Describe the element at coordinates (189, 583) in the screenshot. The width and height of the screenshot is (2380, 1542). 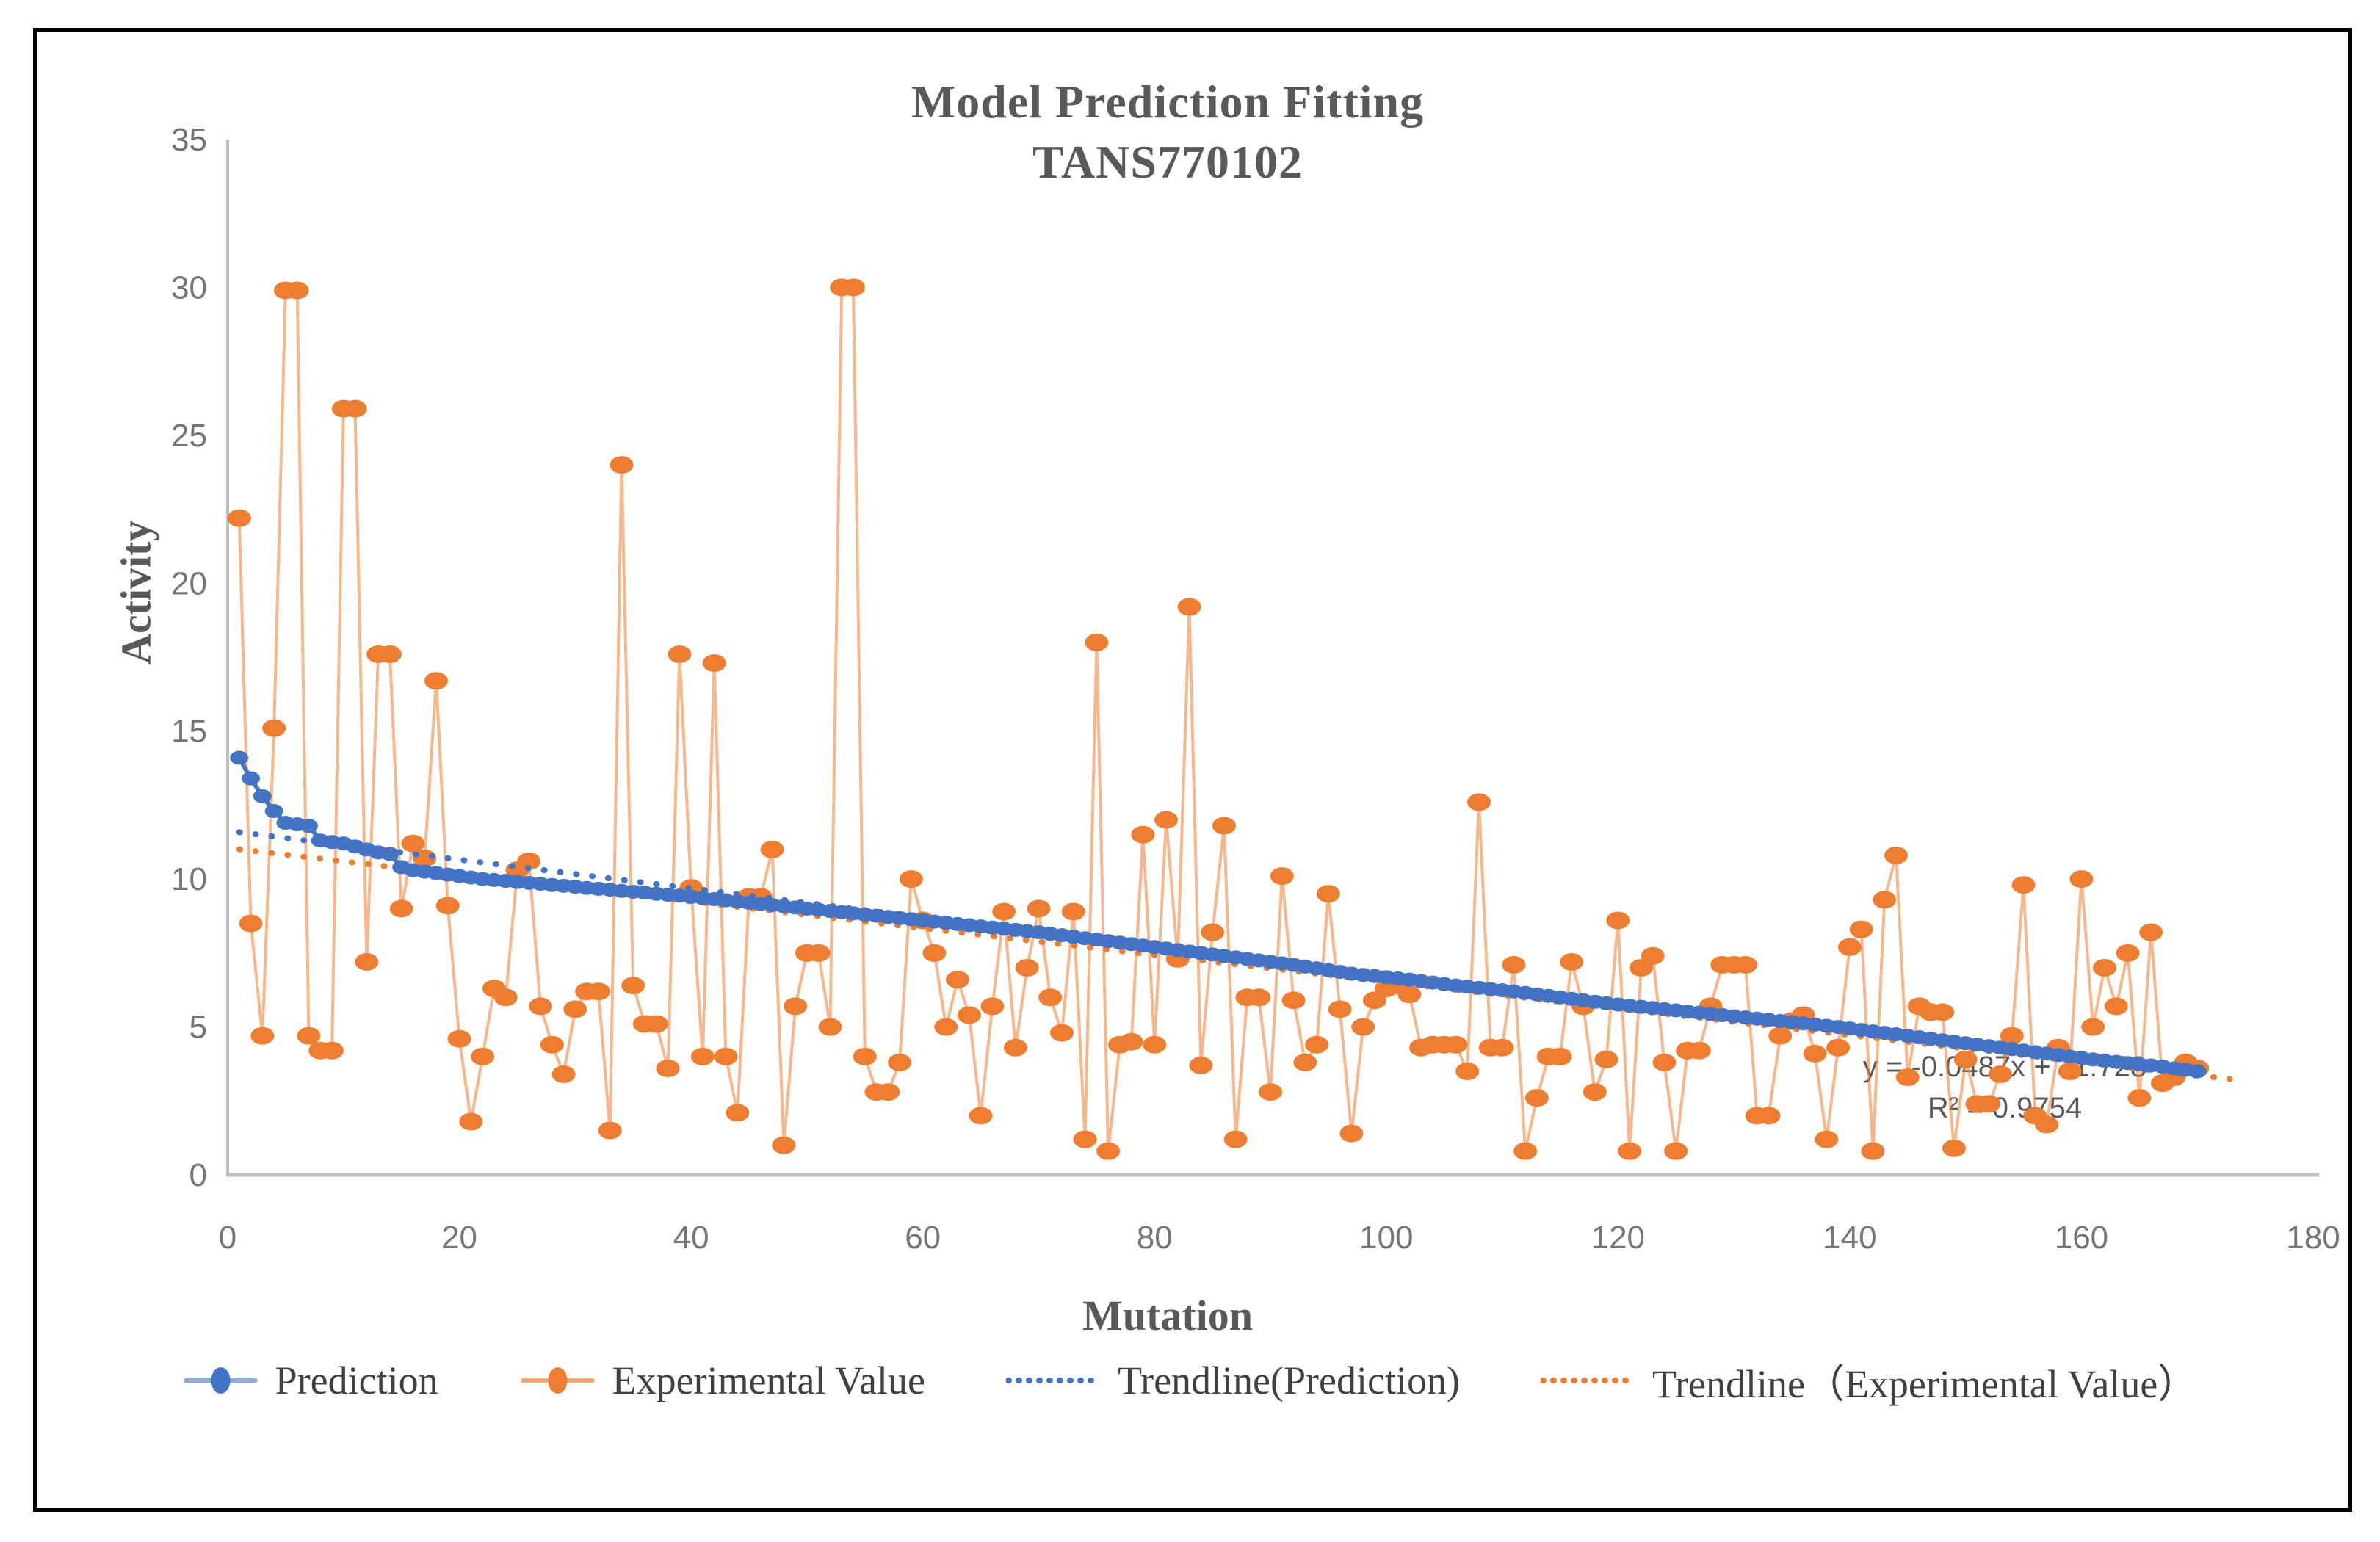
I see `y-tick-label: 20` at that location.